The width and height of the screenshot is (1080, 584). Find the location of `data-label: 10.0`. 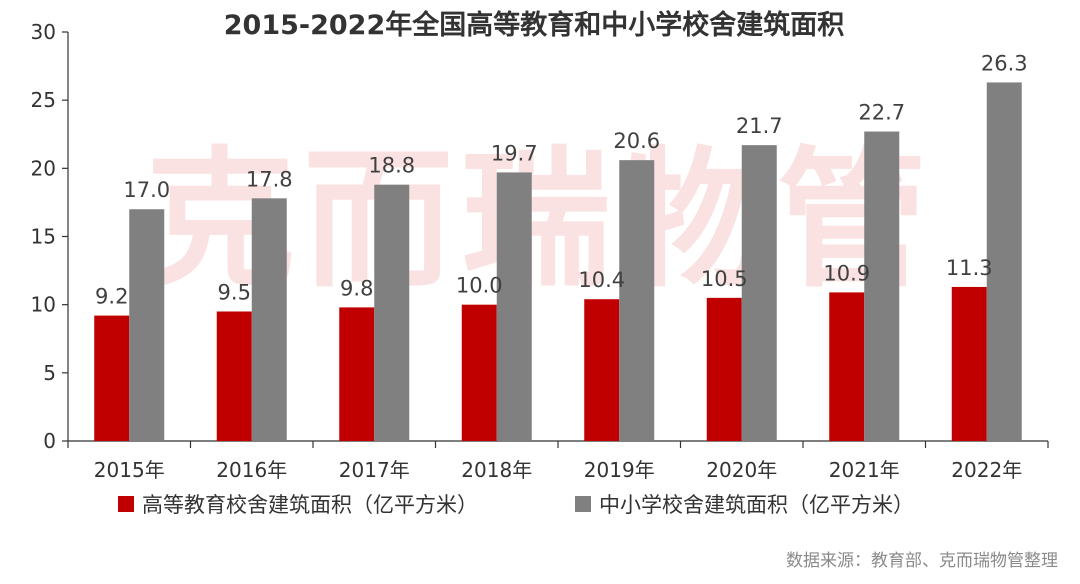

data-label: 10.0 is located at coordinates (479, 286).